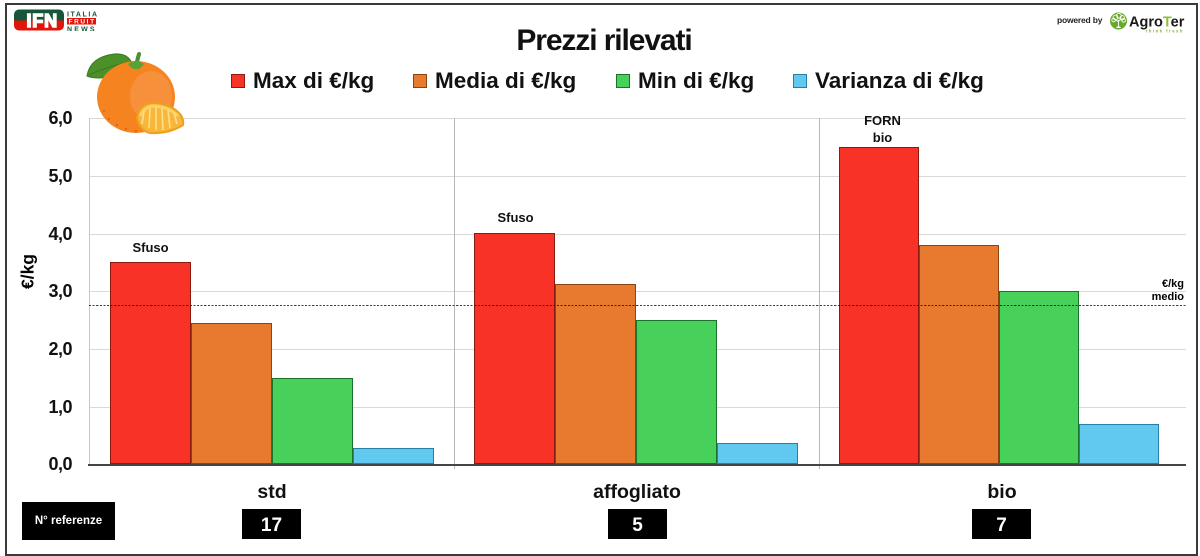 This screenshot has width=1200, height=556. I want to click on svg-text: think fresh, so click(1165, 31).